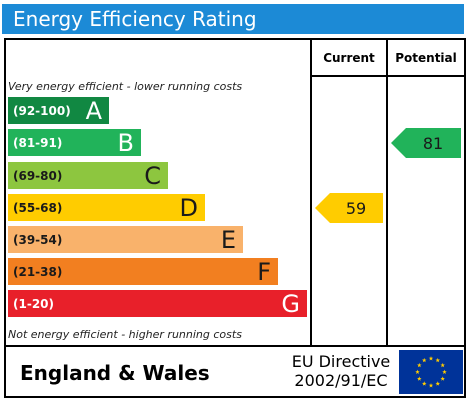  What do you see at coordinates (311, 192) in the screenshot?
I see `current-column-divider` at bounding box center [311, 192].